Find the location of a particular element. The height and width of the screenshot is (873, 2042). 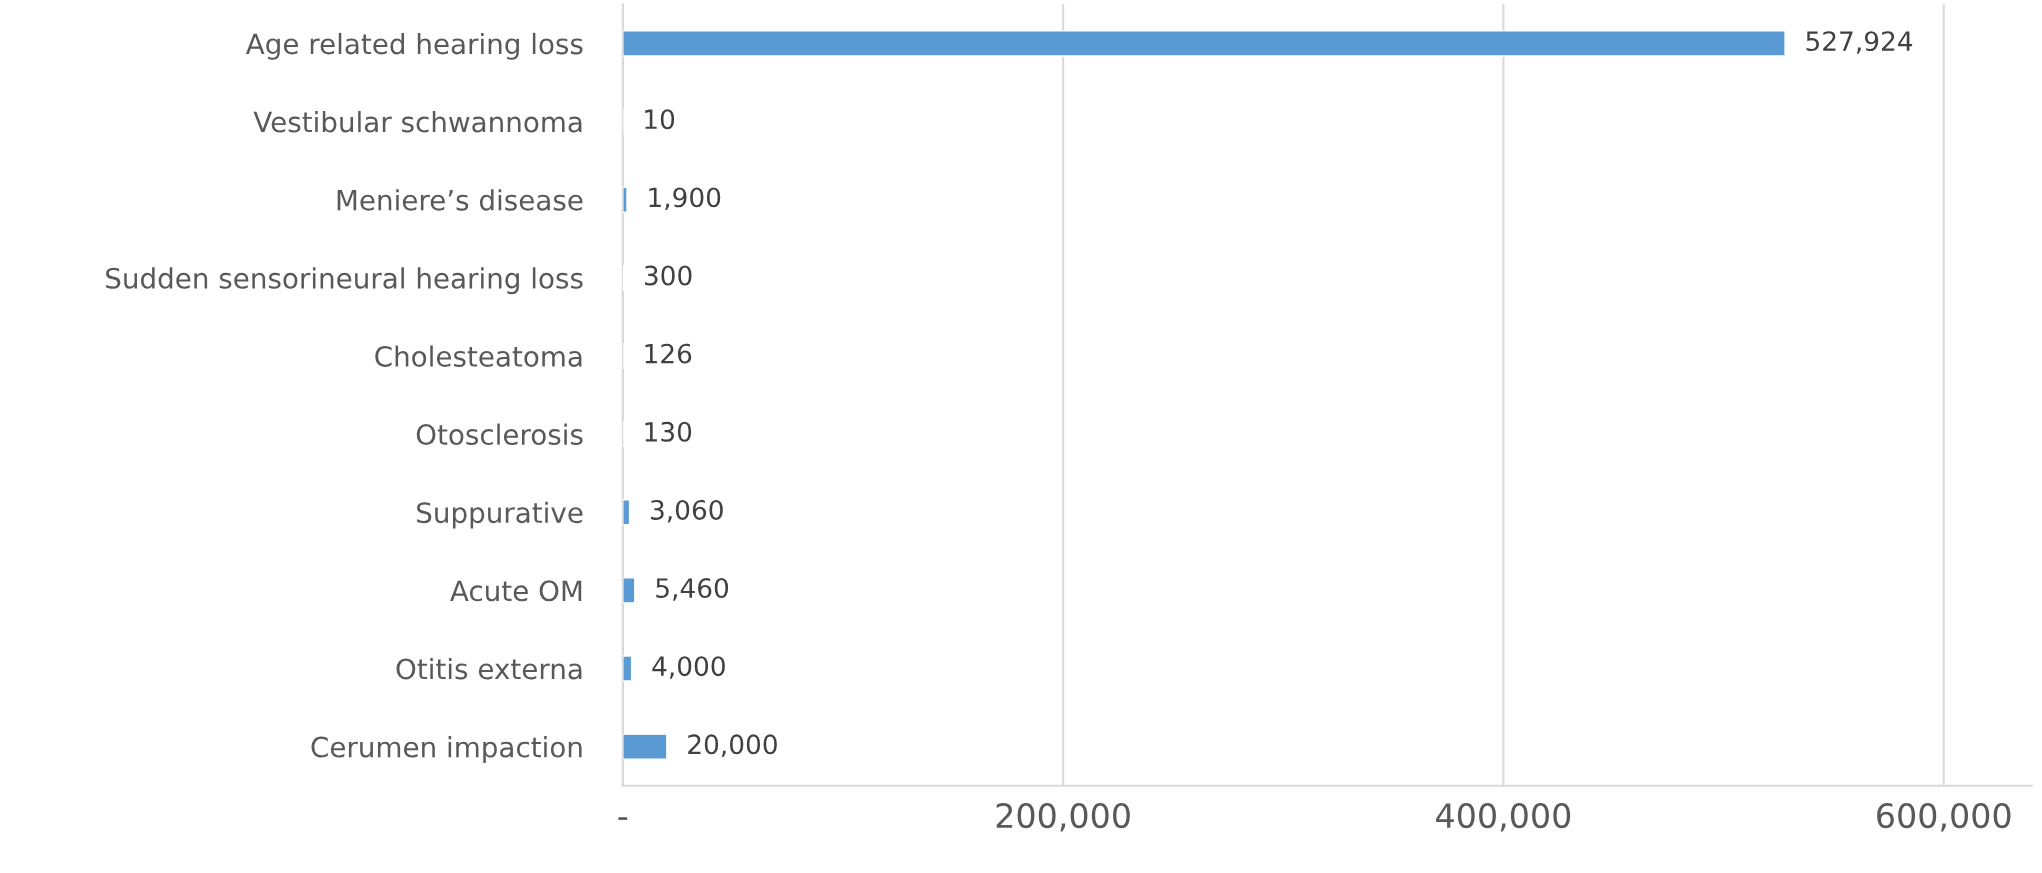

data-label: 3,060 is located at coordinates (687, 511).